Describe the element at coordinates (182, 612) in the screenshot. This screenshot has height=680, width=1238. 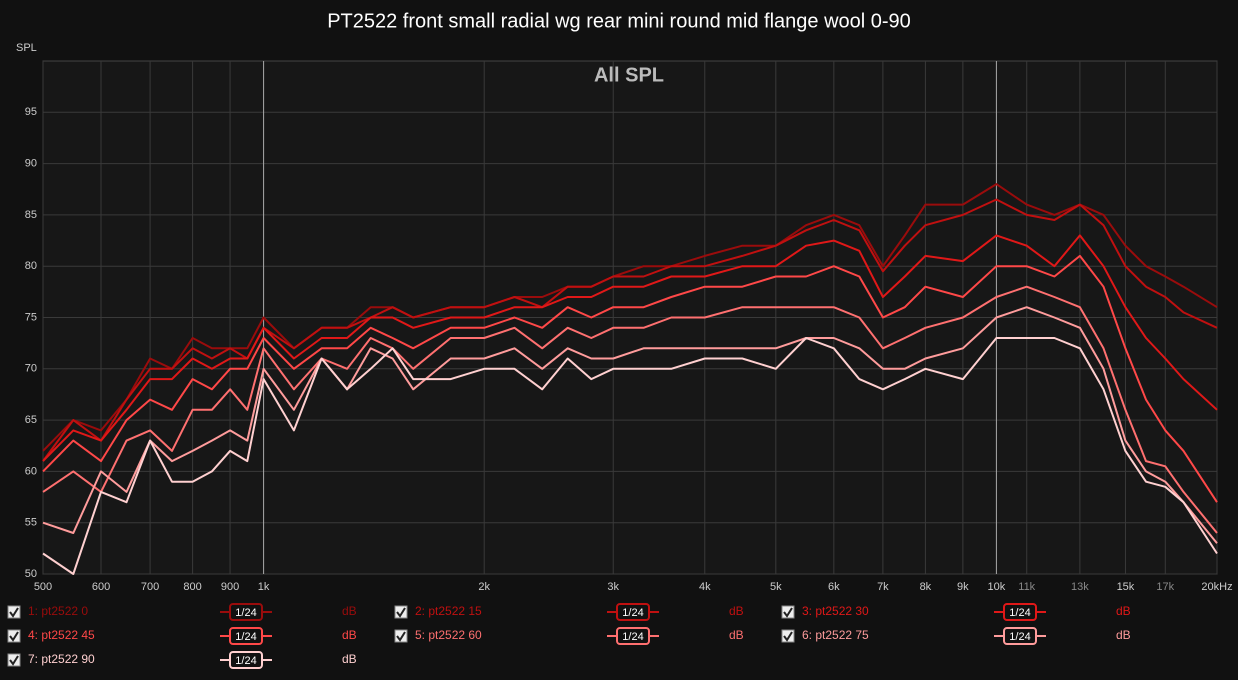
I see `legend-entry: 1: pt2522 0 1/24 dB` at that location.